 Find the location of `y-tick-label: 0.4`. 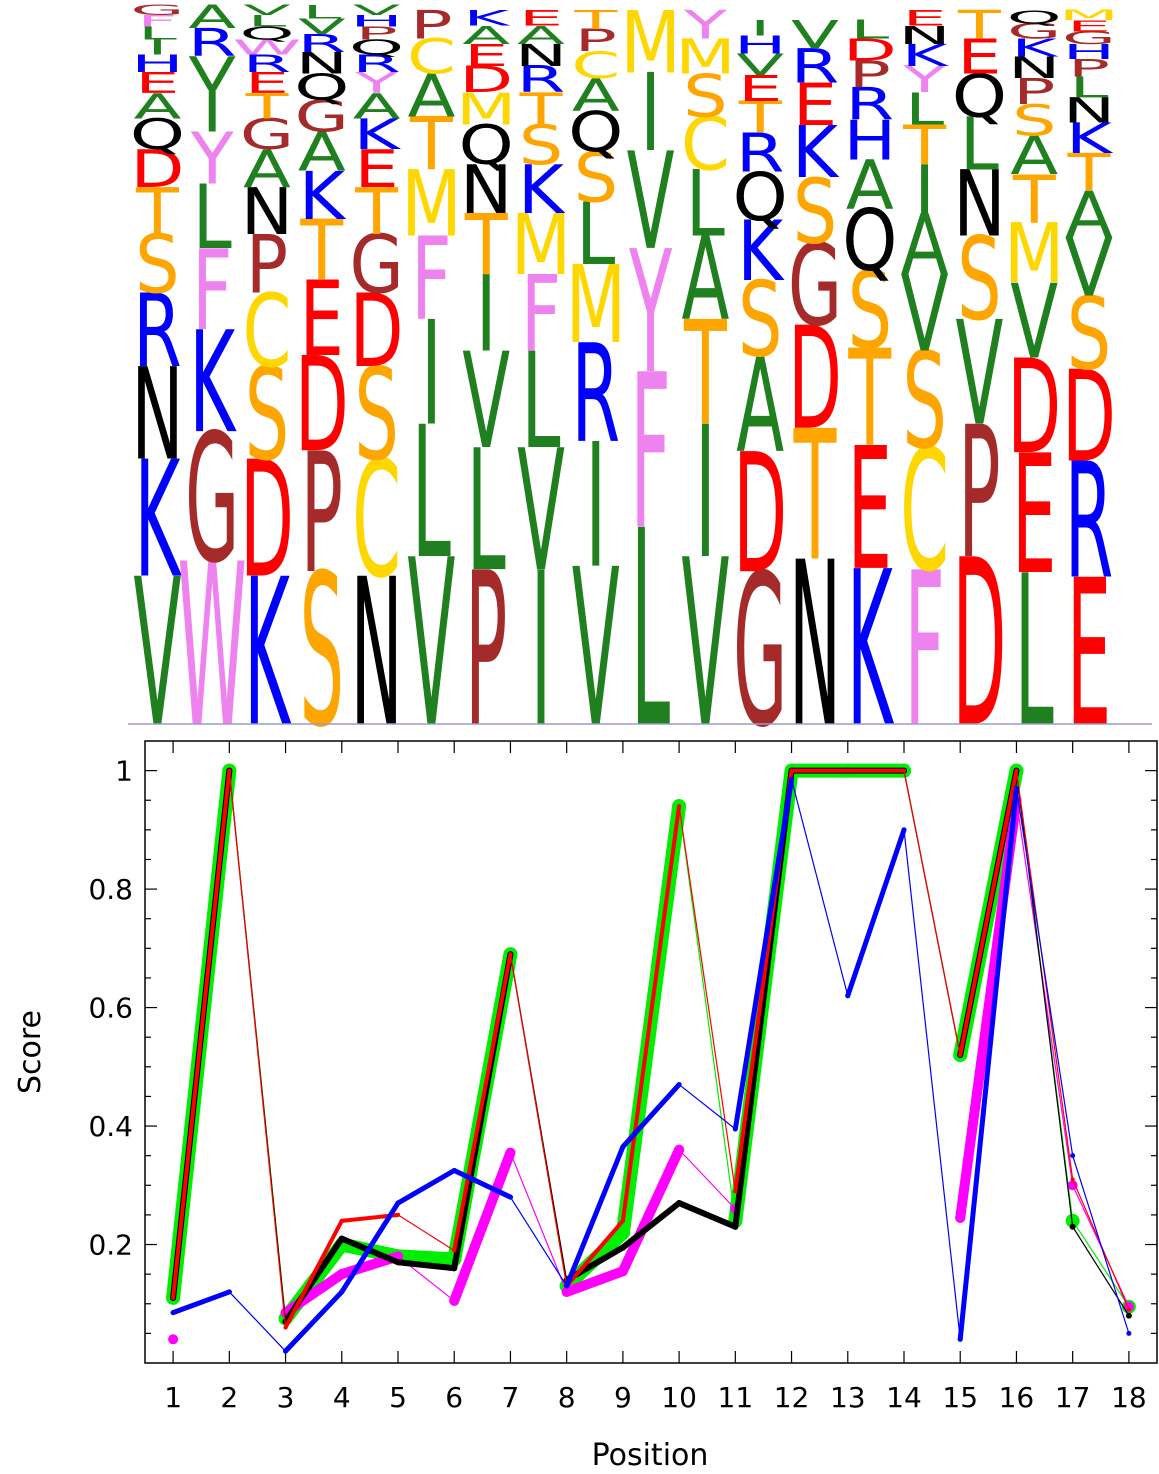

y-tick-label: 0.4 is located at coordinates (110, 1126).